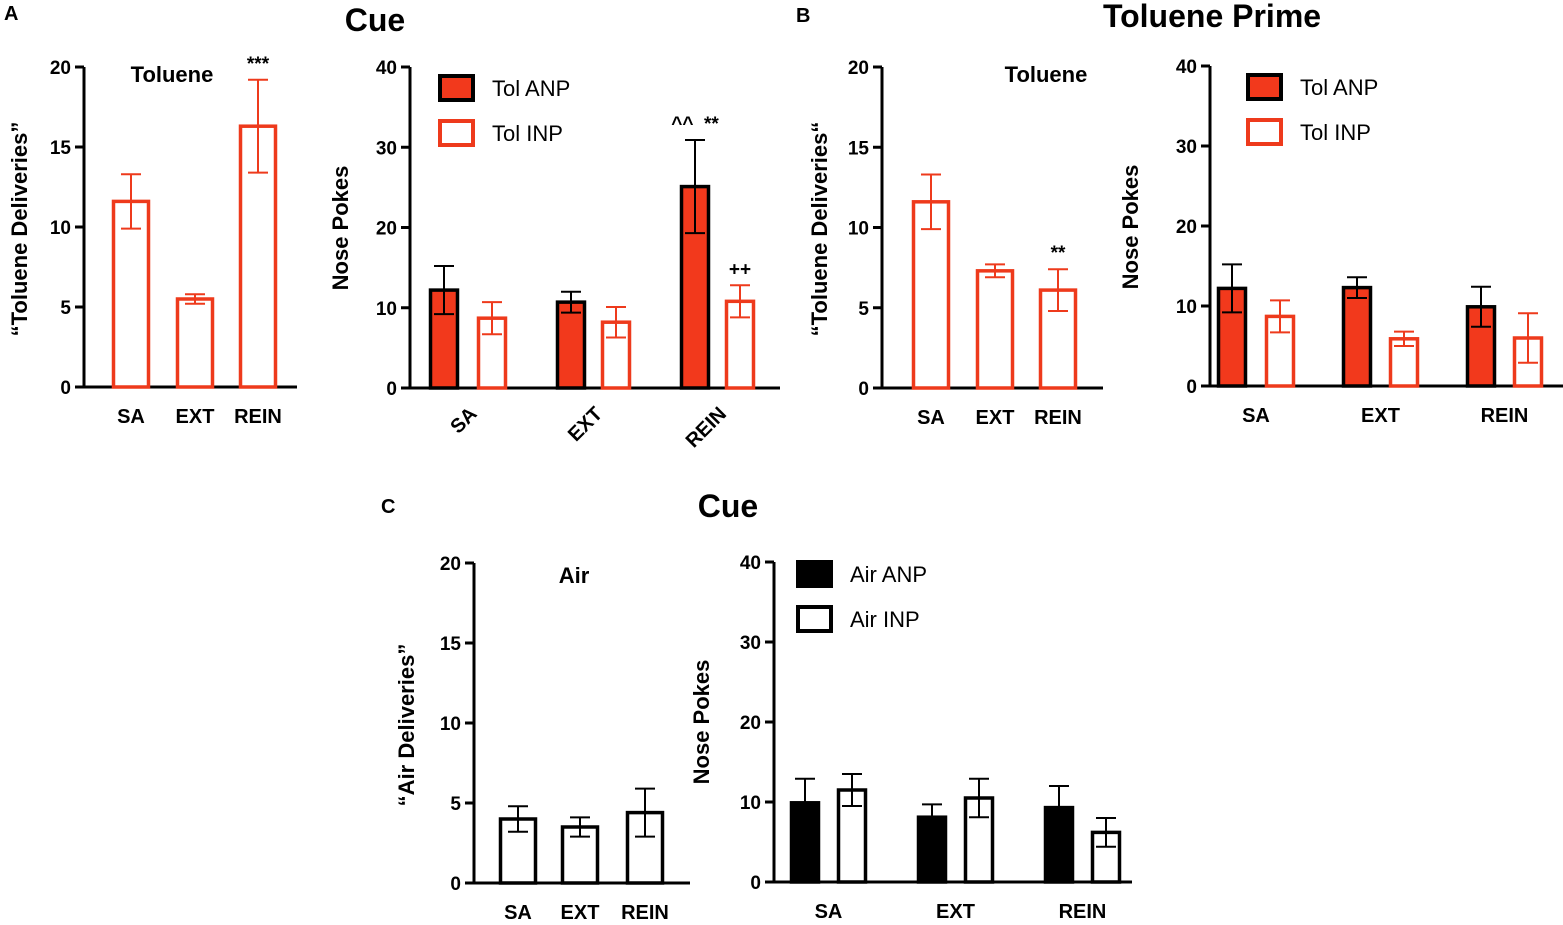 This screenshot has width=1563, height=925. What do you see at coordinates (11, 14) in the screenshot?
I see `panel-label-a: A` at bounding box center [11, 14].